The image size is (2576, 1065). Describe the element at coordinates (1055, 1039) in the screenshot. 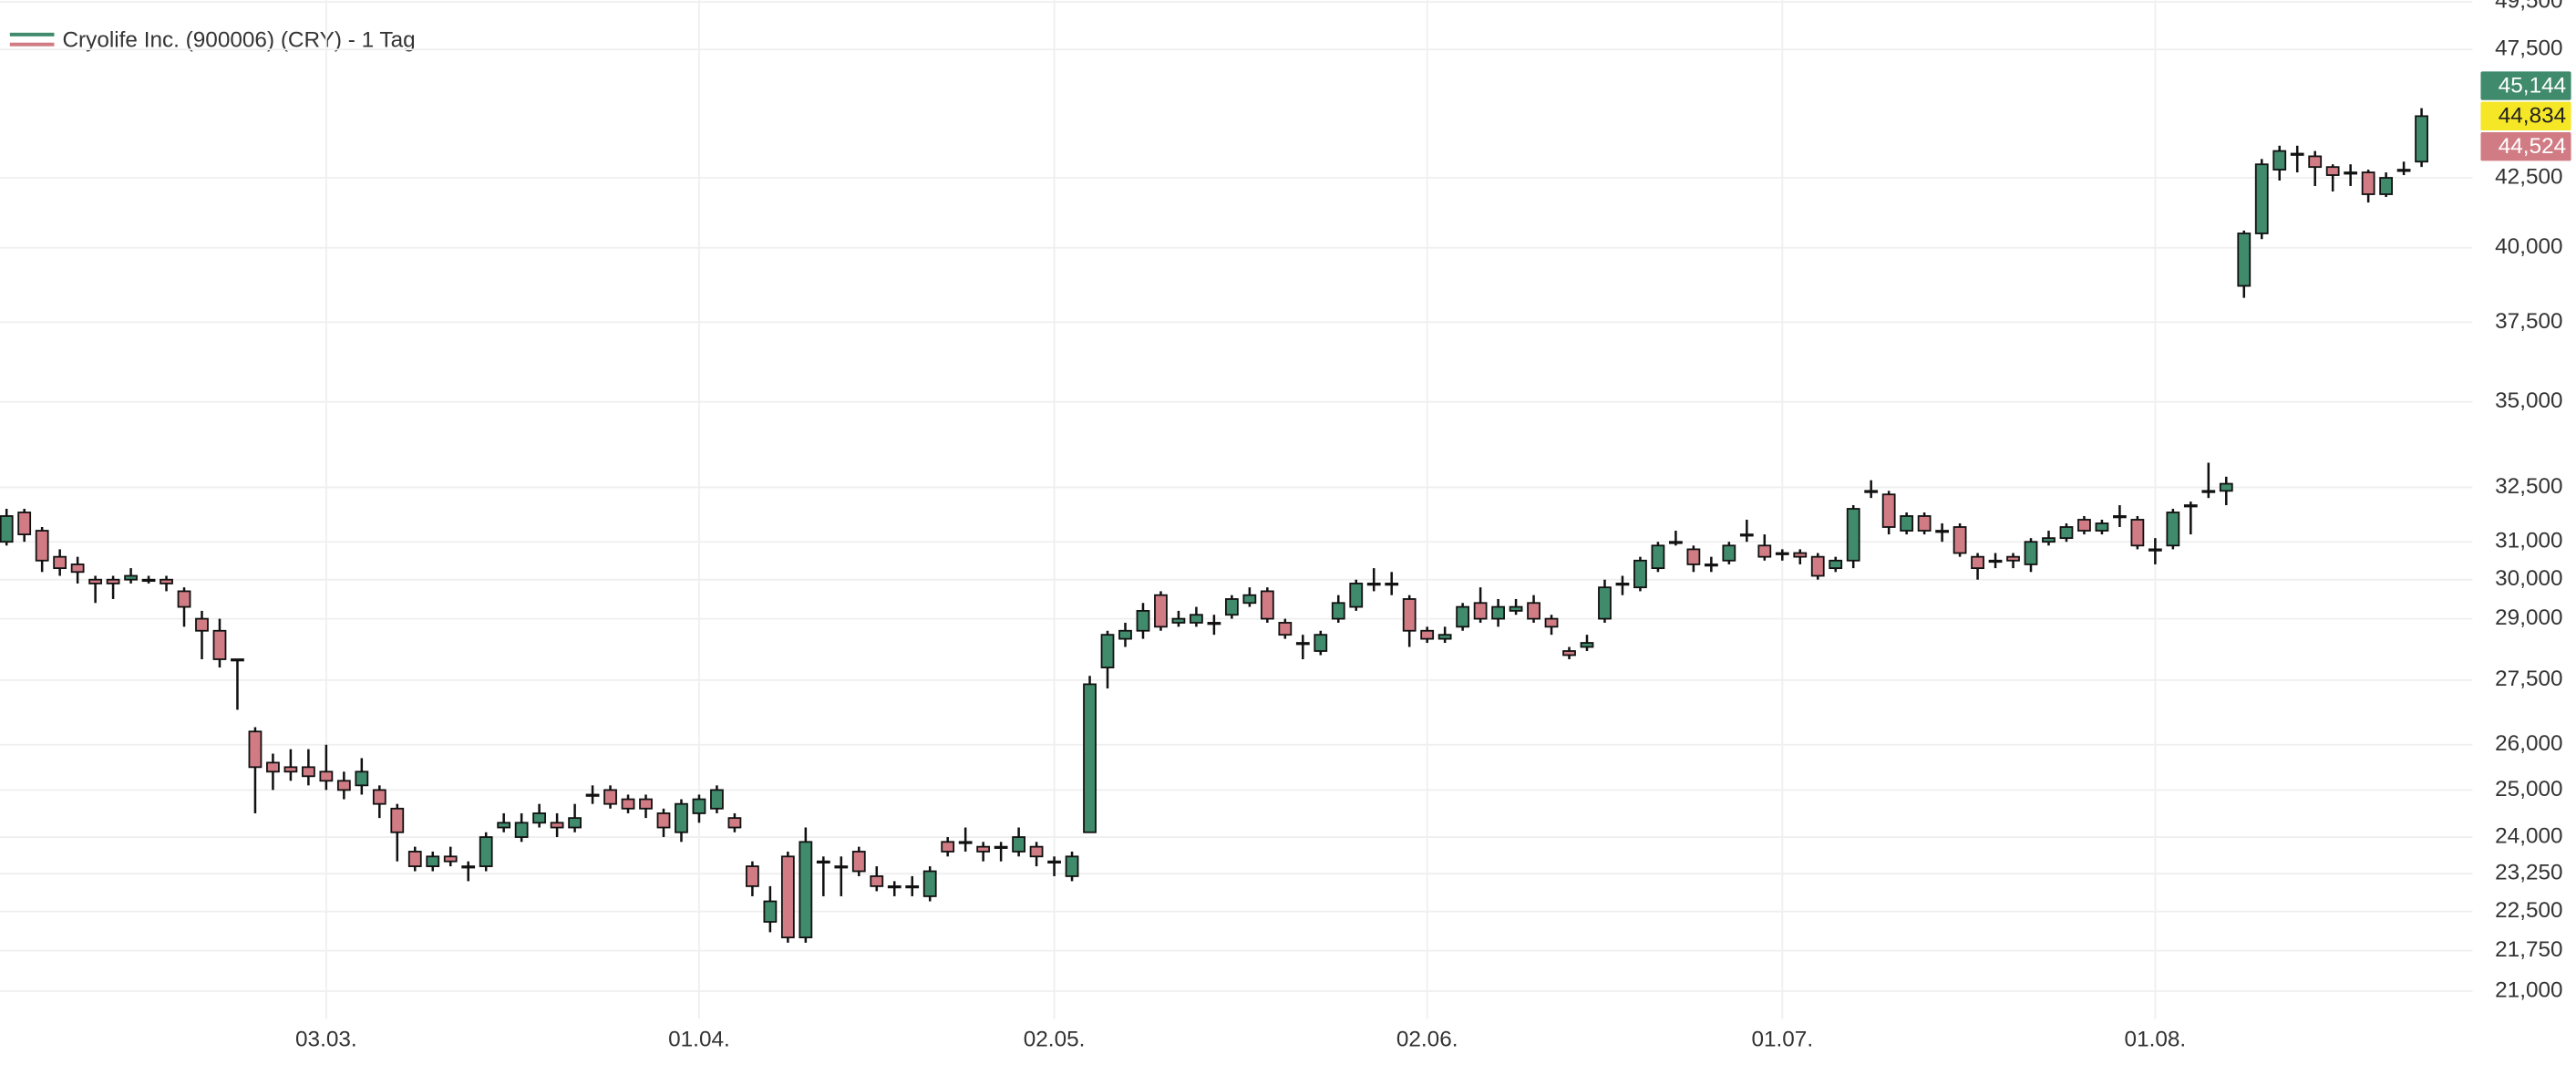

I see `x-tick-label: 02.05.` at that location.